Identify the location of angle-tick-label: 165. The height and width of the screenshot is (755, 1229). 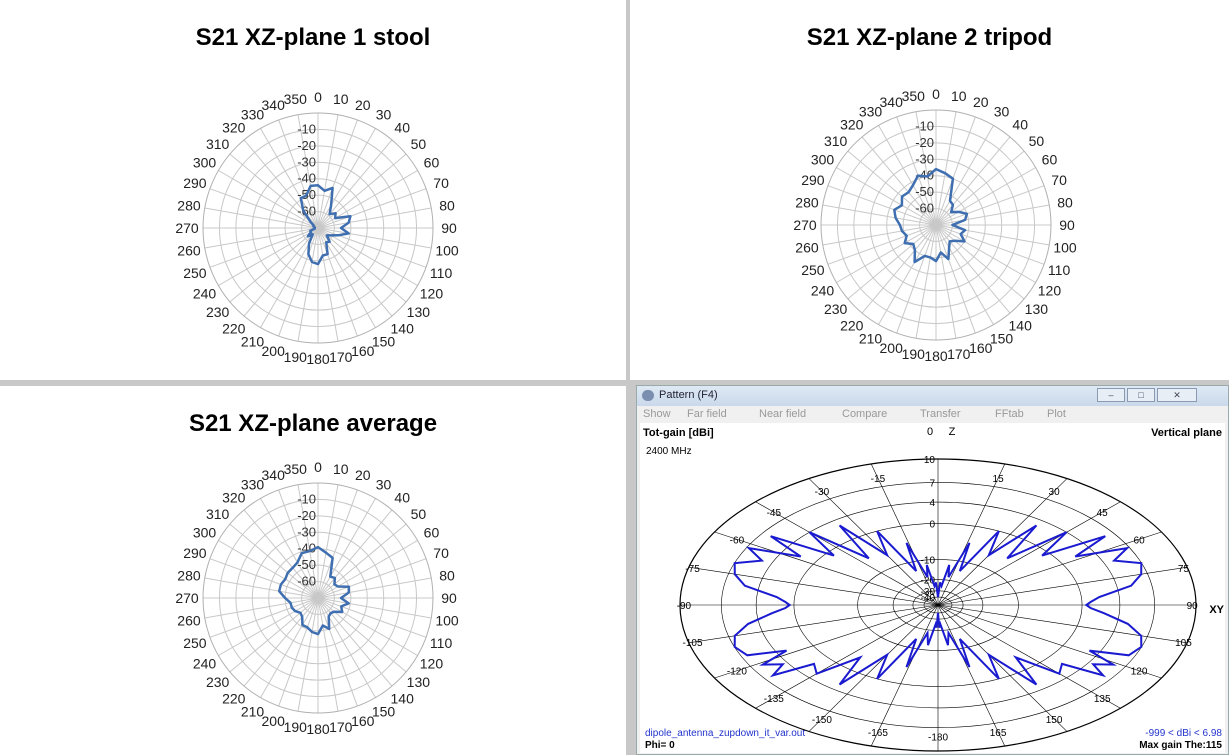
(998, 733).